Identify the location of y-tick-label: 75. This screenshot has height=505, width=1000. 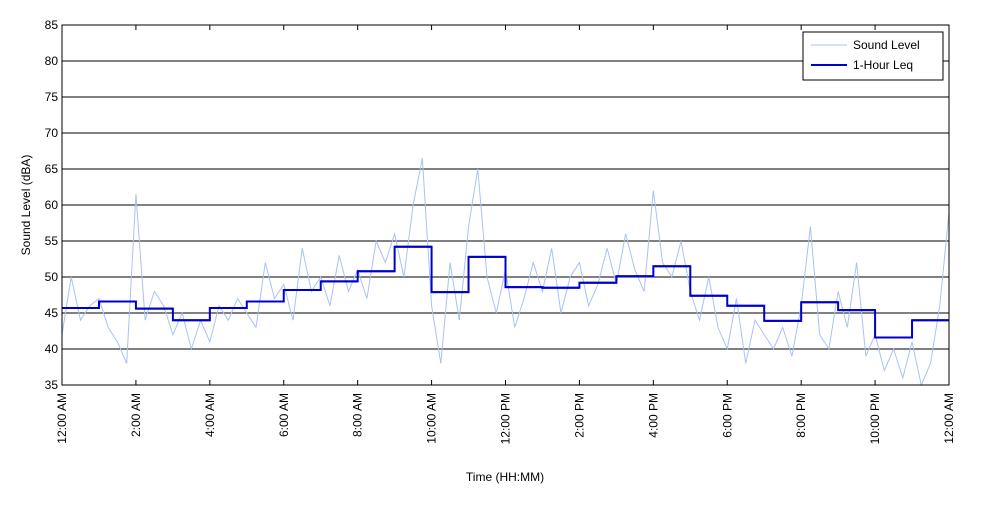
(52, 97).